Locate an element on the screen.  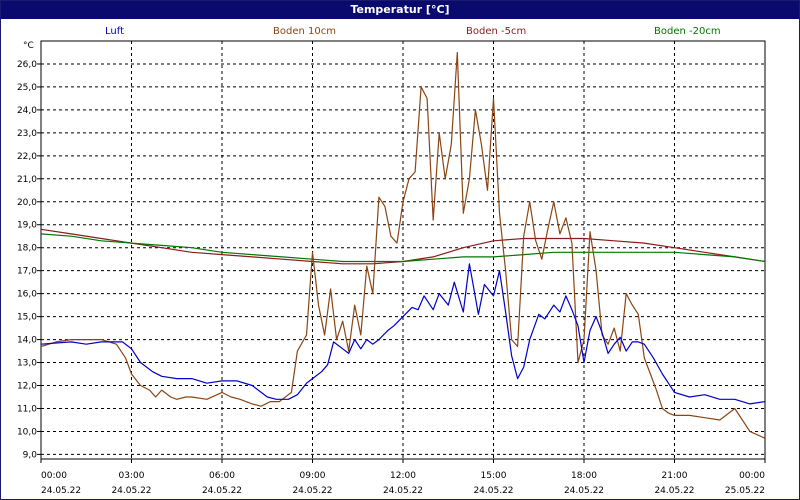
y-tick-label: 21,0 is located at coordinates (27, 180).